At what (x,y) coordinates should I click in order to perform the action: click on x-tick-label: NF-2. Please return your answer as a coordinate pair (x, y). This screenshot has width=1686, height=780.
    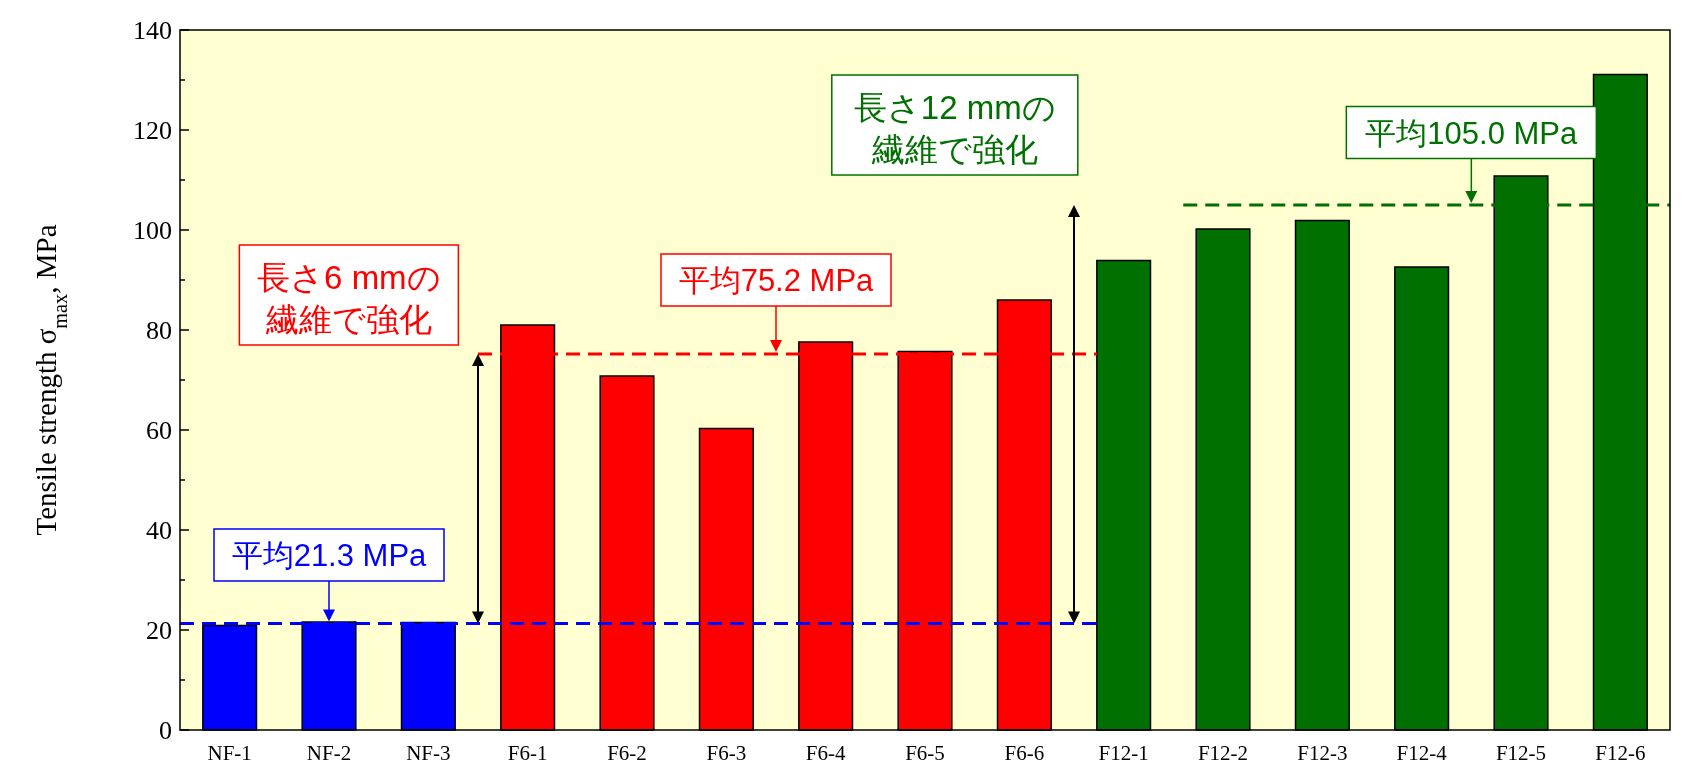
    Looking at the image, I should click on (329, 753).